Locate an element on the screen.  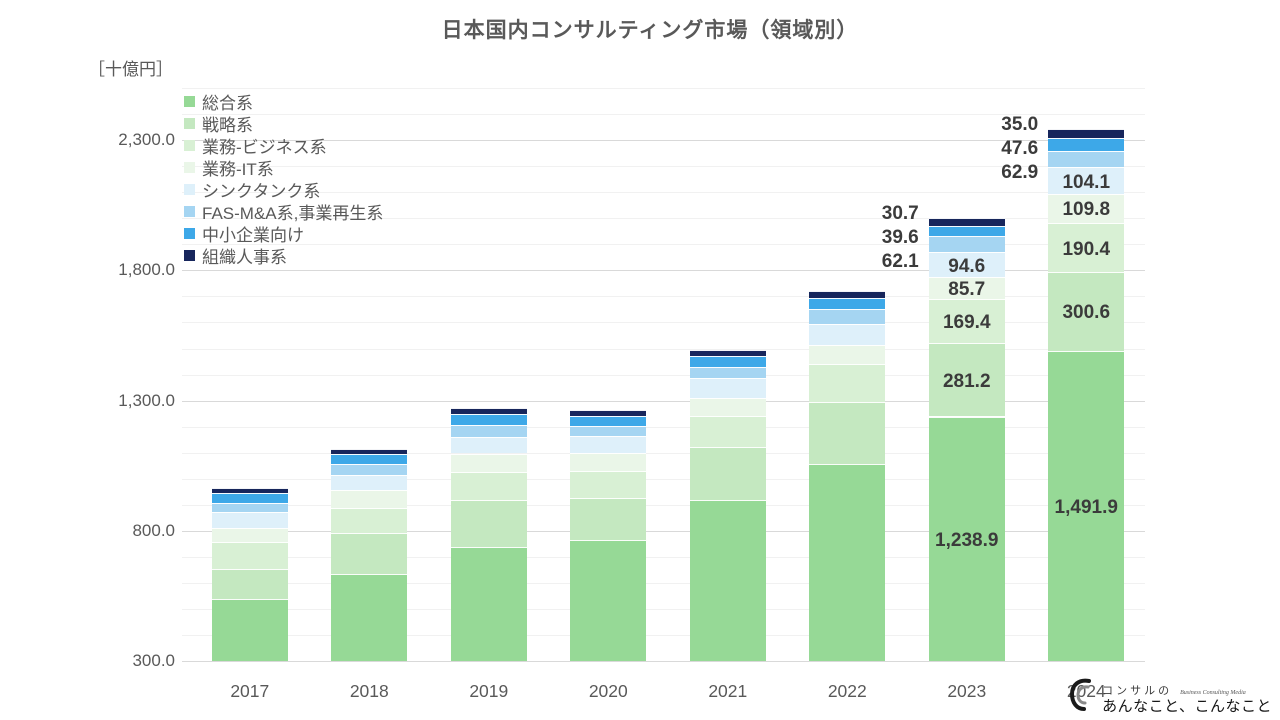
x-axis-label: 2023 is located at coordinates (967, 691).